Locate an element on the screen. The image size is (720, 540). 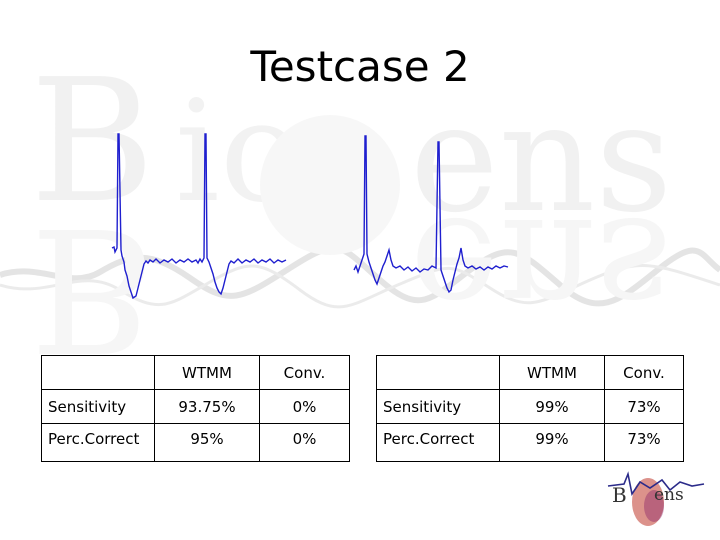
value-wtmm: 95% is located at coordinates (207, 442).